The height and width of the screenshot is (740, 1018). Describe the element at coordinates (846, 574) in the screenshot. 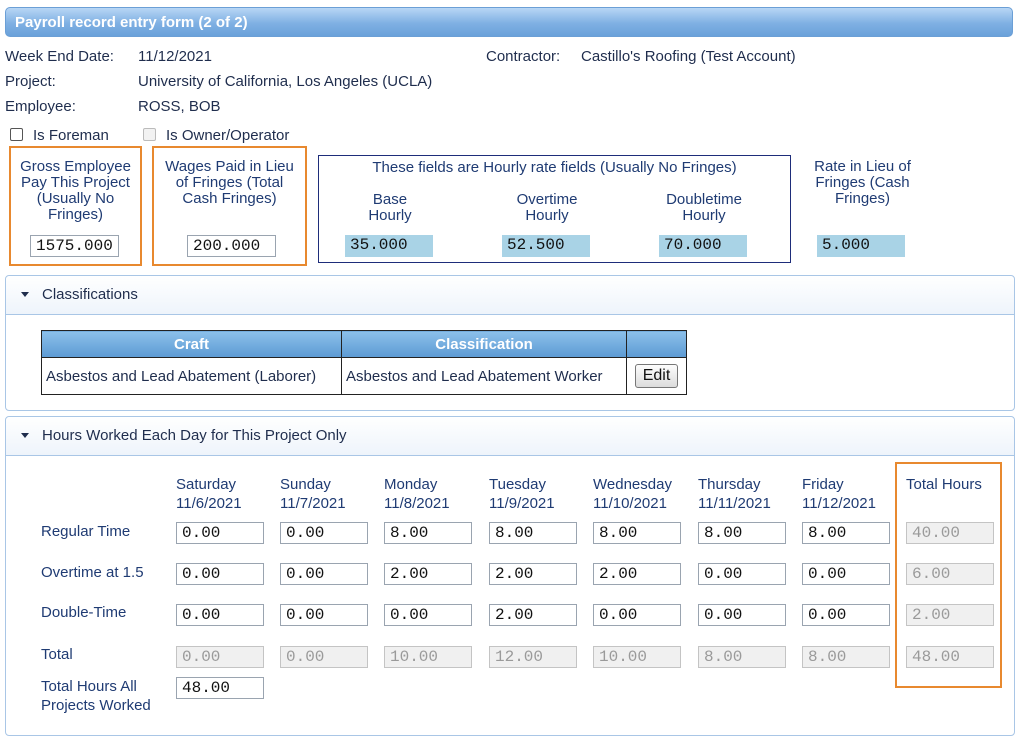

I see `overtime-friday-input: 0.00` at that location.